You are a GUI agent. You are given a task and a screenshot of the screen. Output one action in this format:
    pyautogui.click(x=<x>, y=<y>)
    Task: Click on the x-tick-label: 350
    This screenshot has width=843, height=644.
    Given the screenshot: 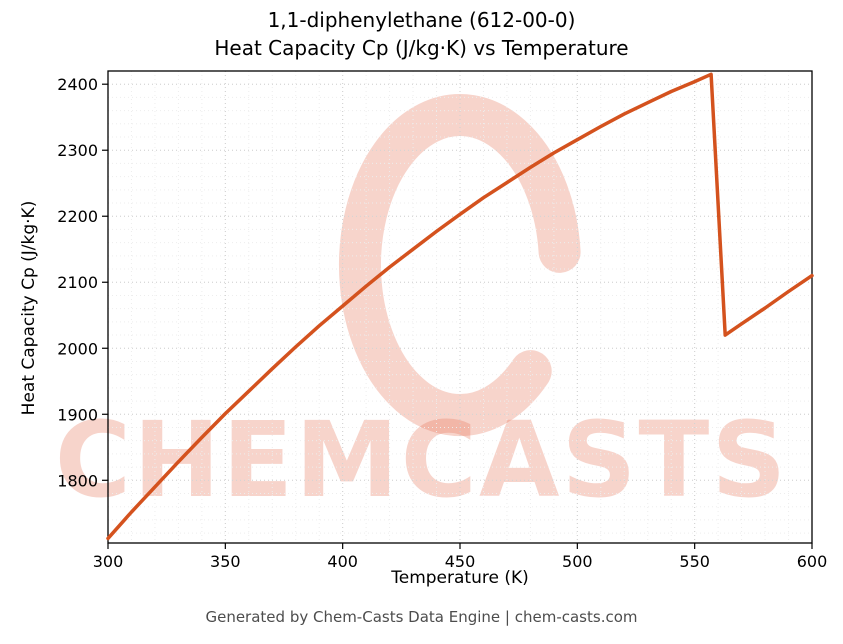 What is the action you would take?
    pyautogui.click(x=225, y=561)
    